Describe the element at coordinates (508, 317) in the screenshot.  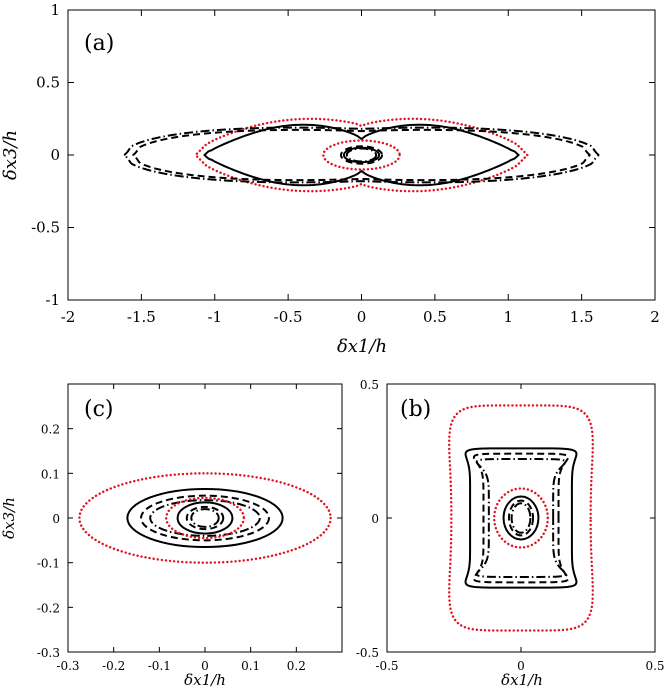
I see `panel-a-xtick-label: 1` at that location.